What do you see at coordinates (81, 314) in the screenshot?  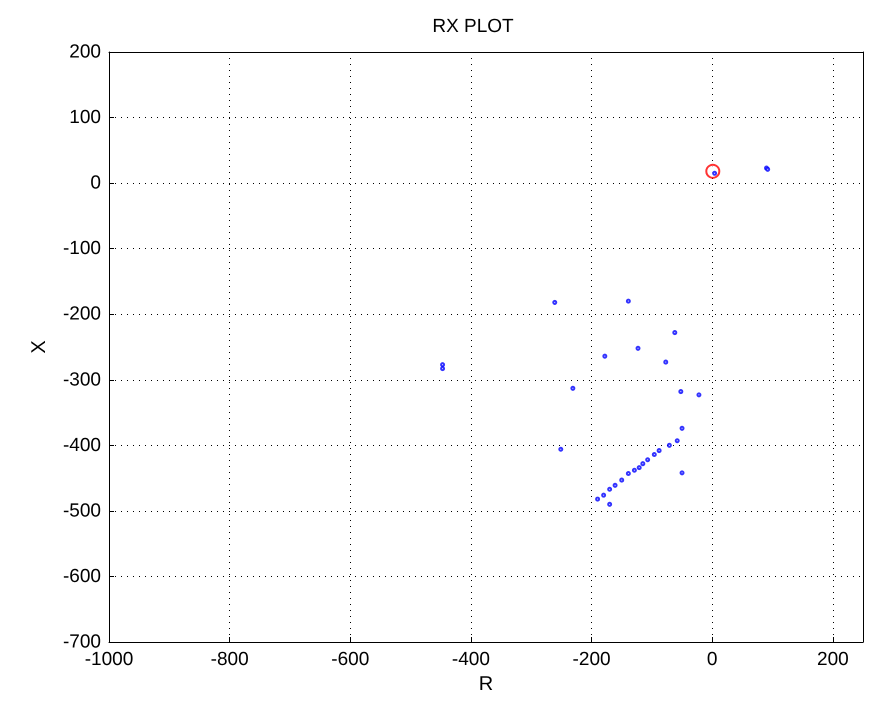 I see `y-tick-label: -200` at bounding box center [81, 314].